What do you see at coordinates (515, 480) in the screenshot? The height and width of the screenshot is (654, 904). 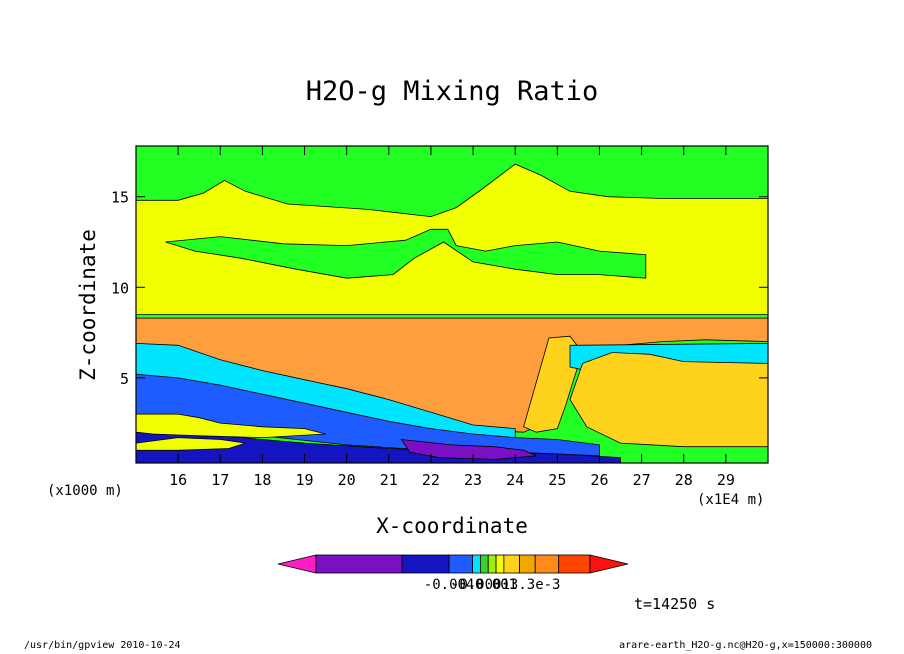 I see `x-tick-label: 24` at bounding box center [515, 480].